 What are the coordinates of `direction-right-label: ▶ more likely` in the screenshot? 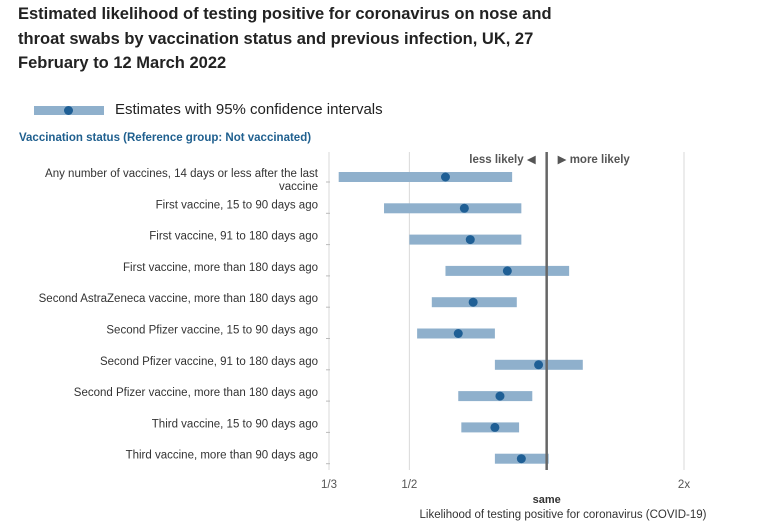 It's located at (594, 160).